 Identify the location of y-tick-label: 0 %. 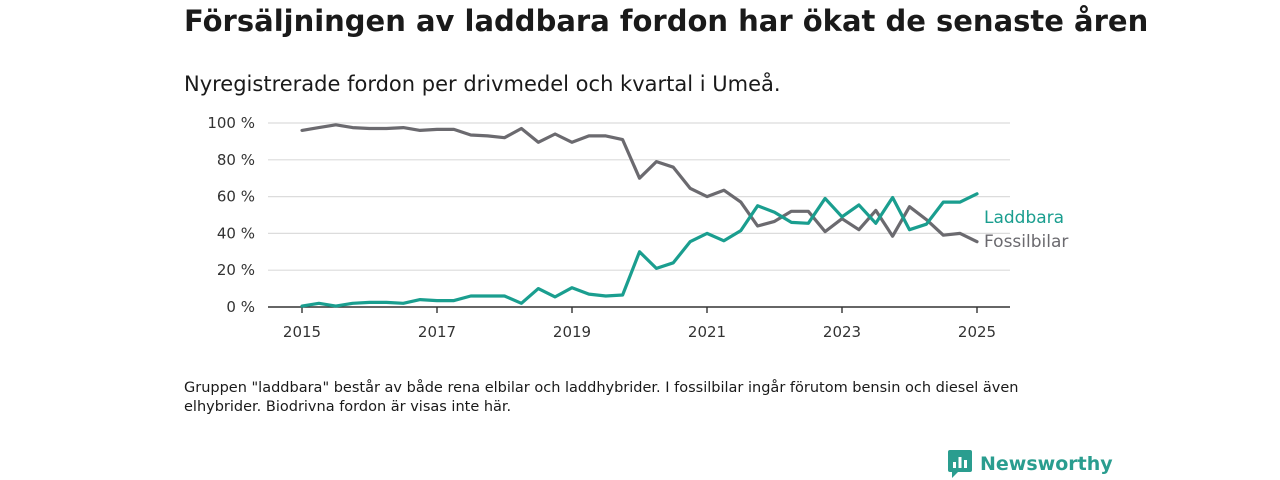
(240, 307).